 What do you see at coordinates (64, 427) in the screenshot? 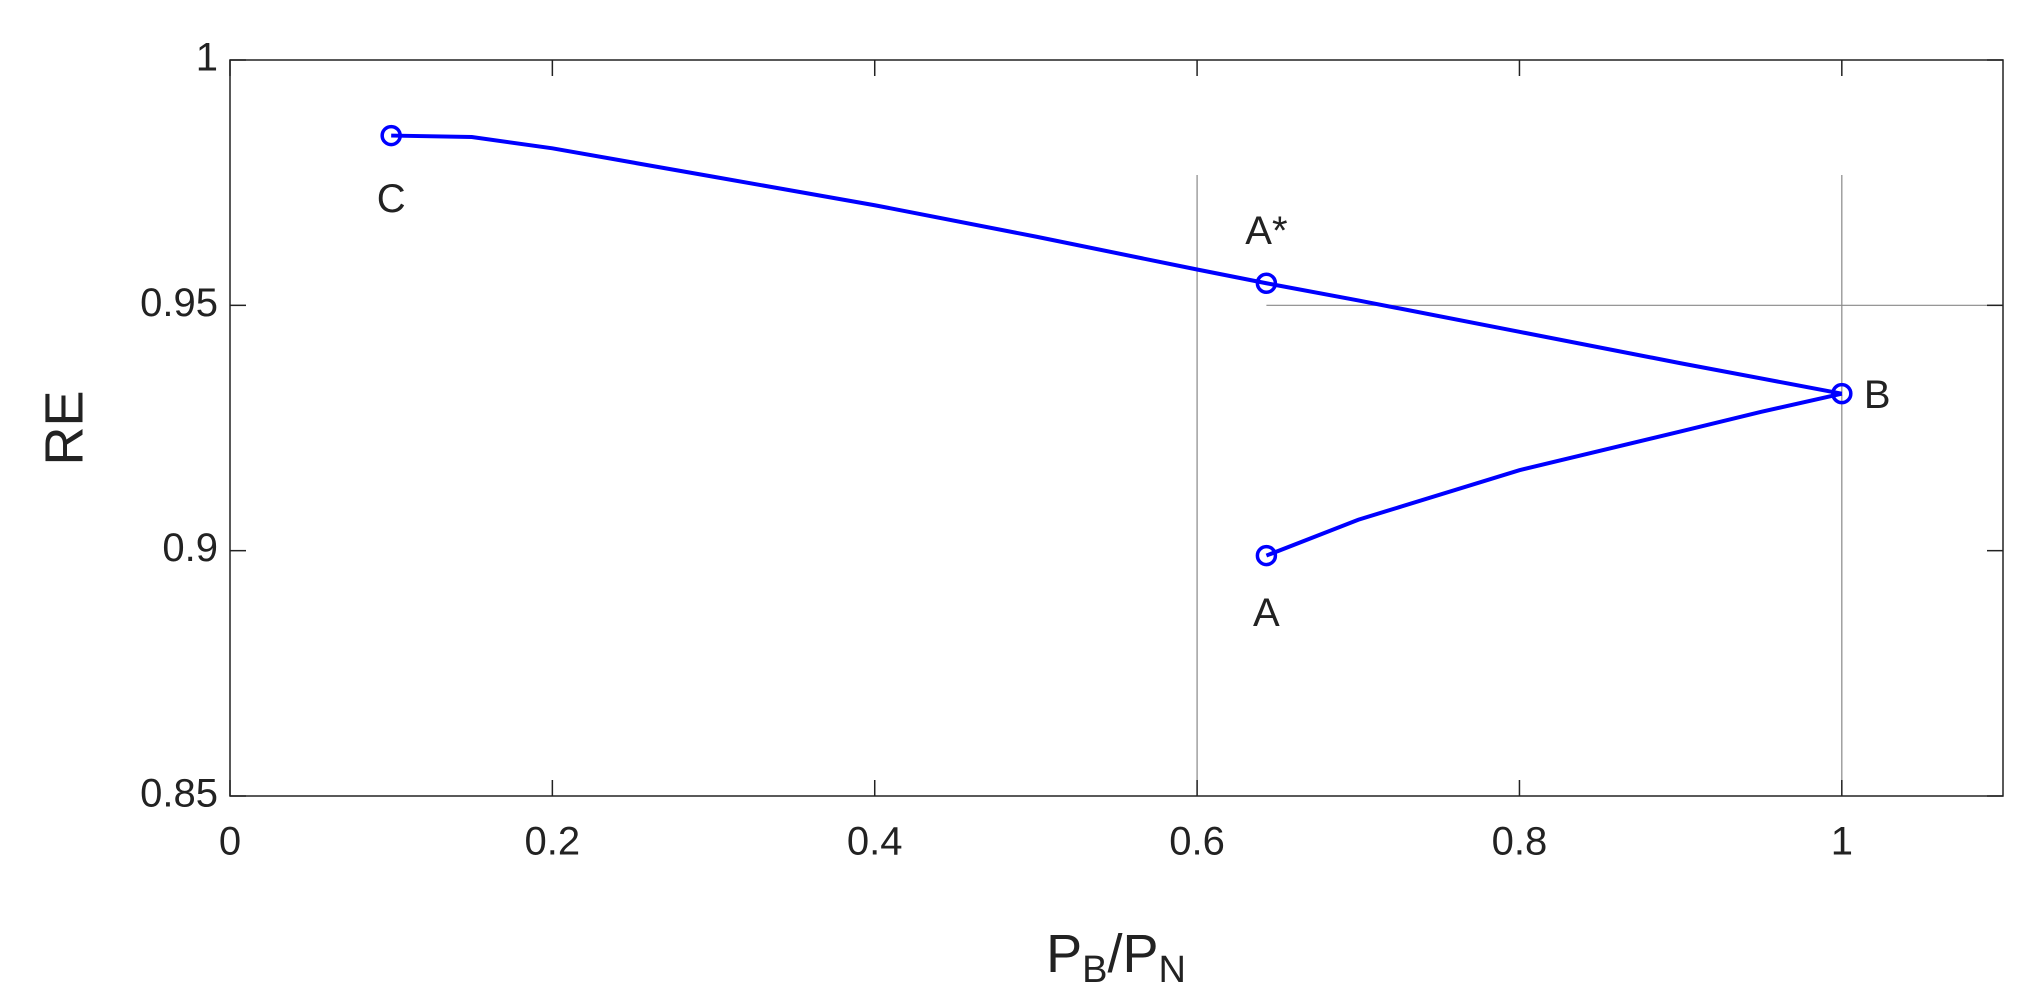
I see `y-axis-label: RE` at bounding box center [64, 427].